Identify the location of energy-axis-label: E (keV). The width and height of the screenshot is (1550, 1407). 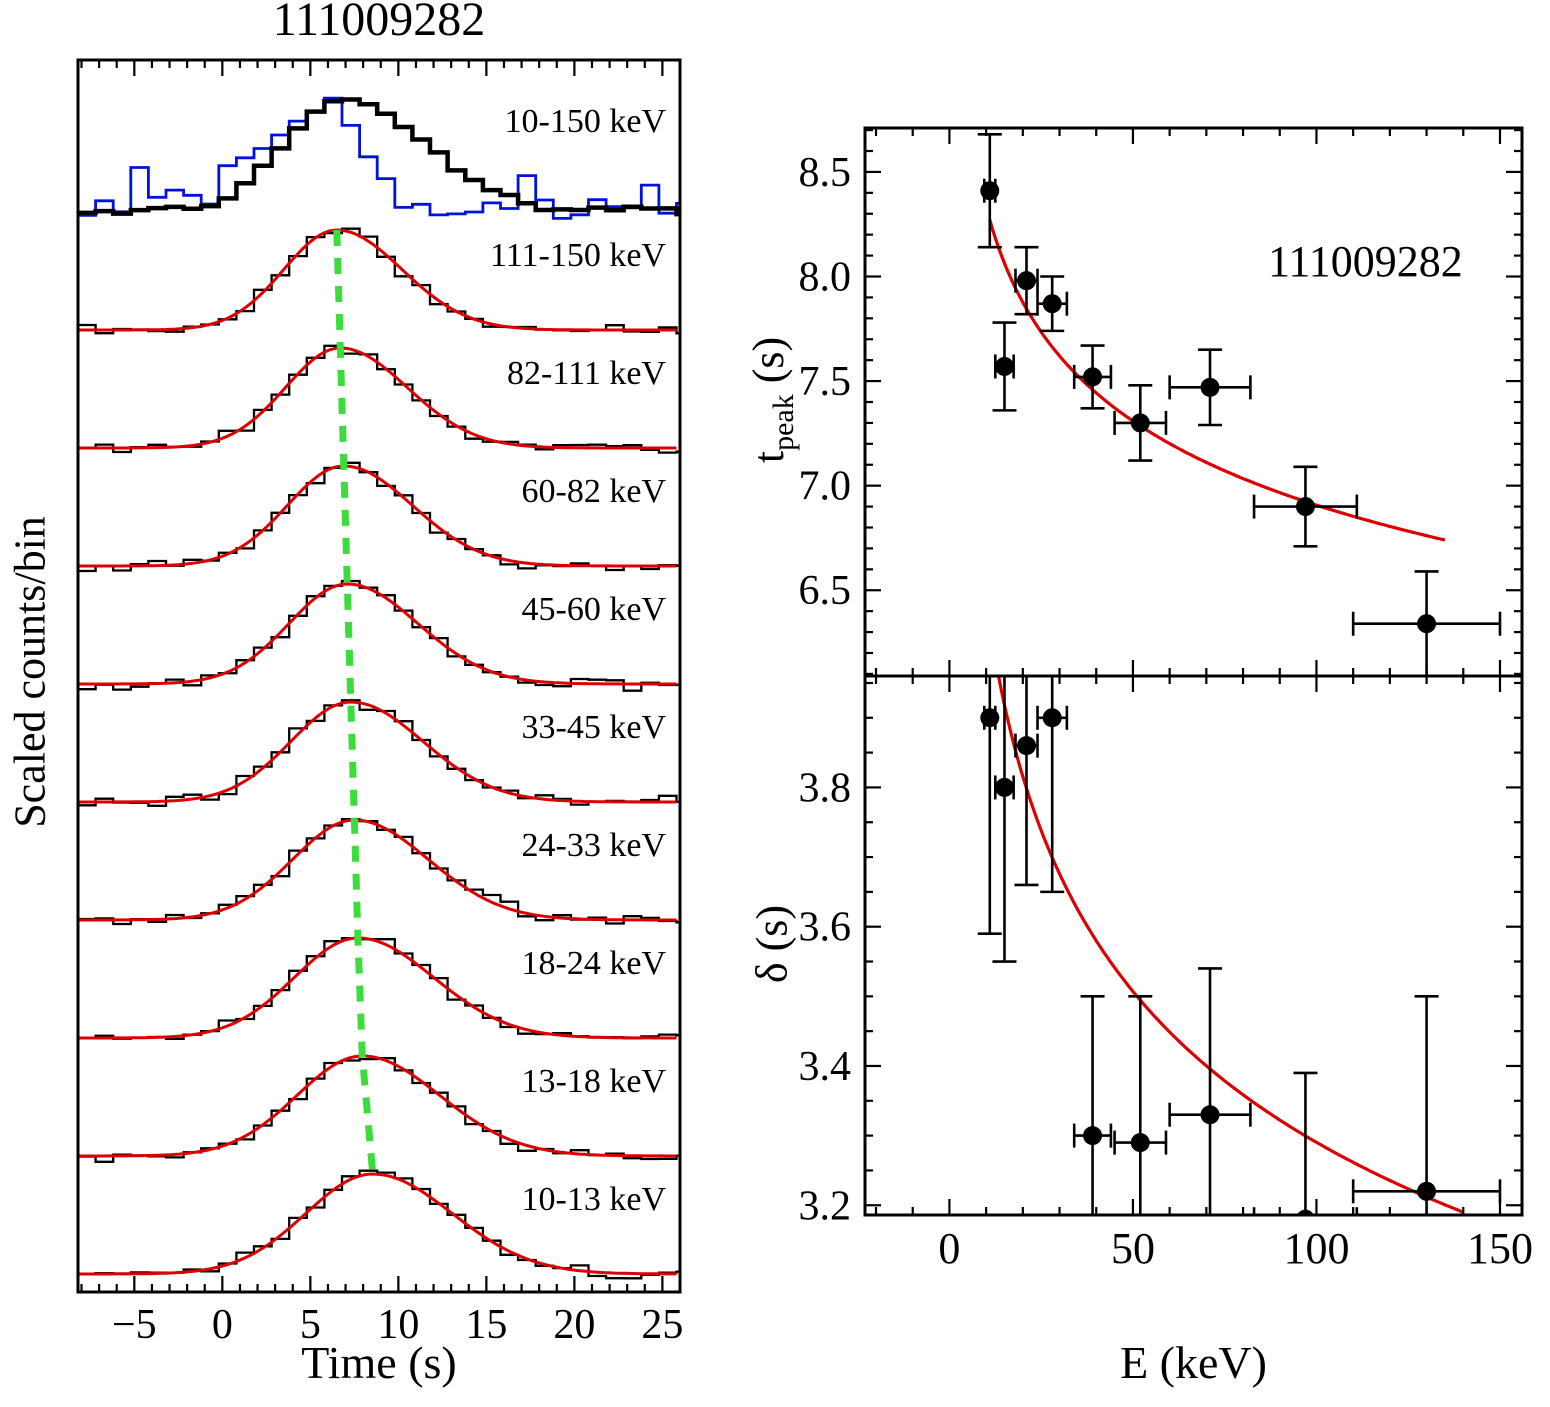
(1193, 1362).